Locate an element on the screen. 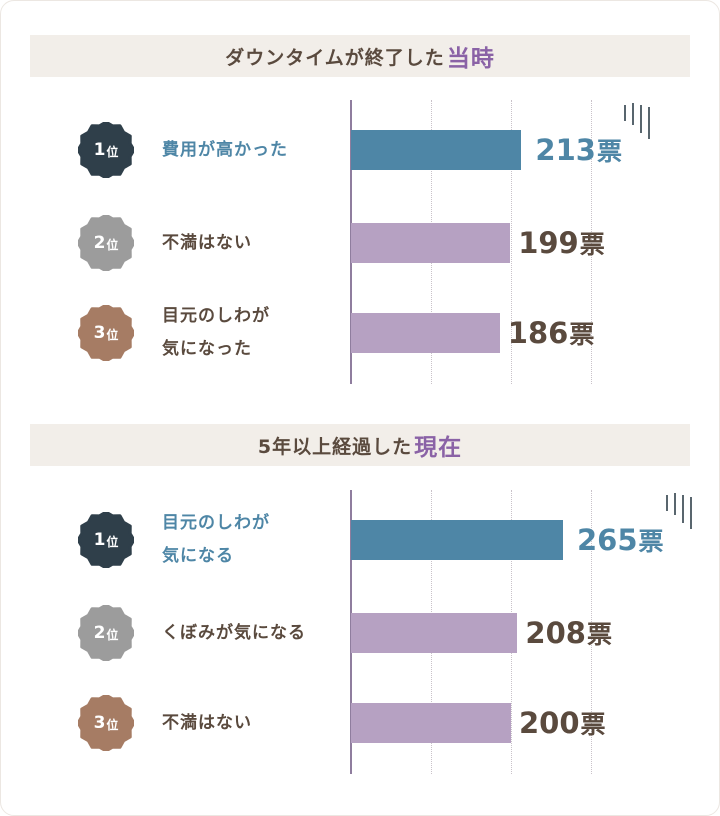 This screenshot has width=720, height=816. category-label-line: 費用が高かった is located at coordinates (225, 149).